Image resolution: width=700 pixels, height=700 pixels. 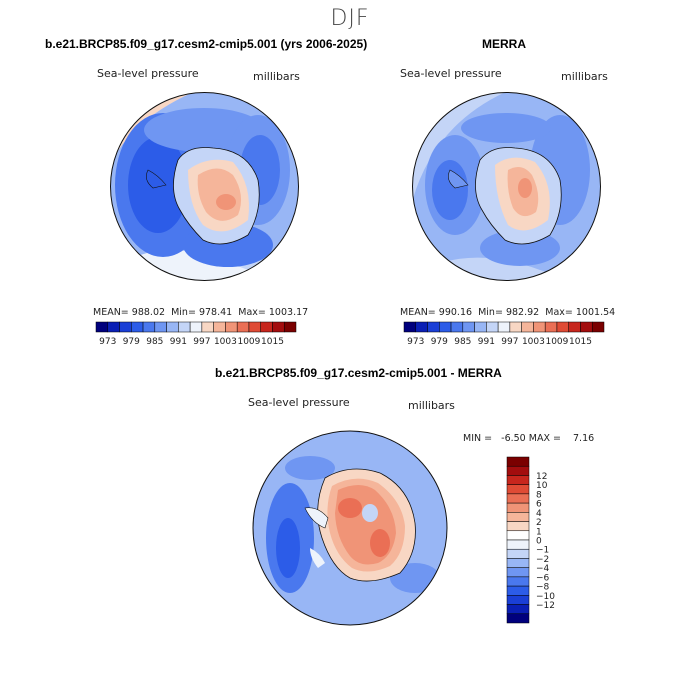 I want to click on colorbar-tick-label: 979, so click(x=439, y=342).